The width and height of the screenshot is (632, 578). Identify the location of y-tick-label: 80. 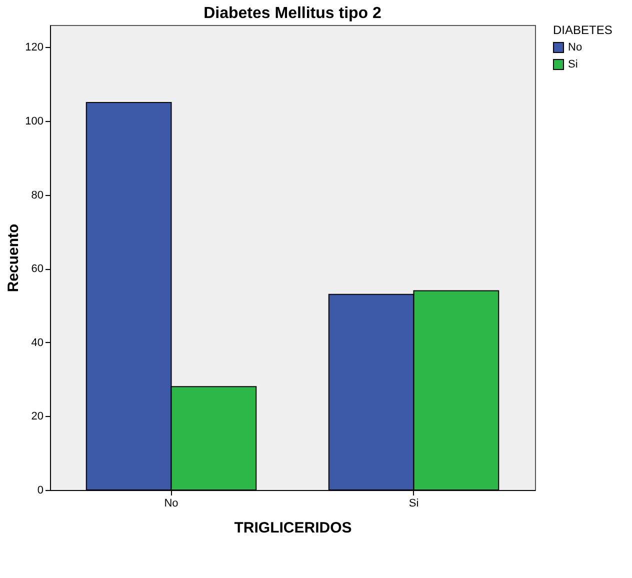
(37, 195).